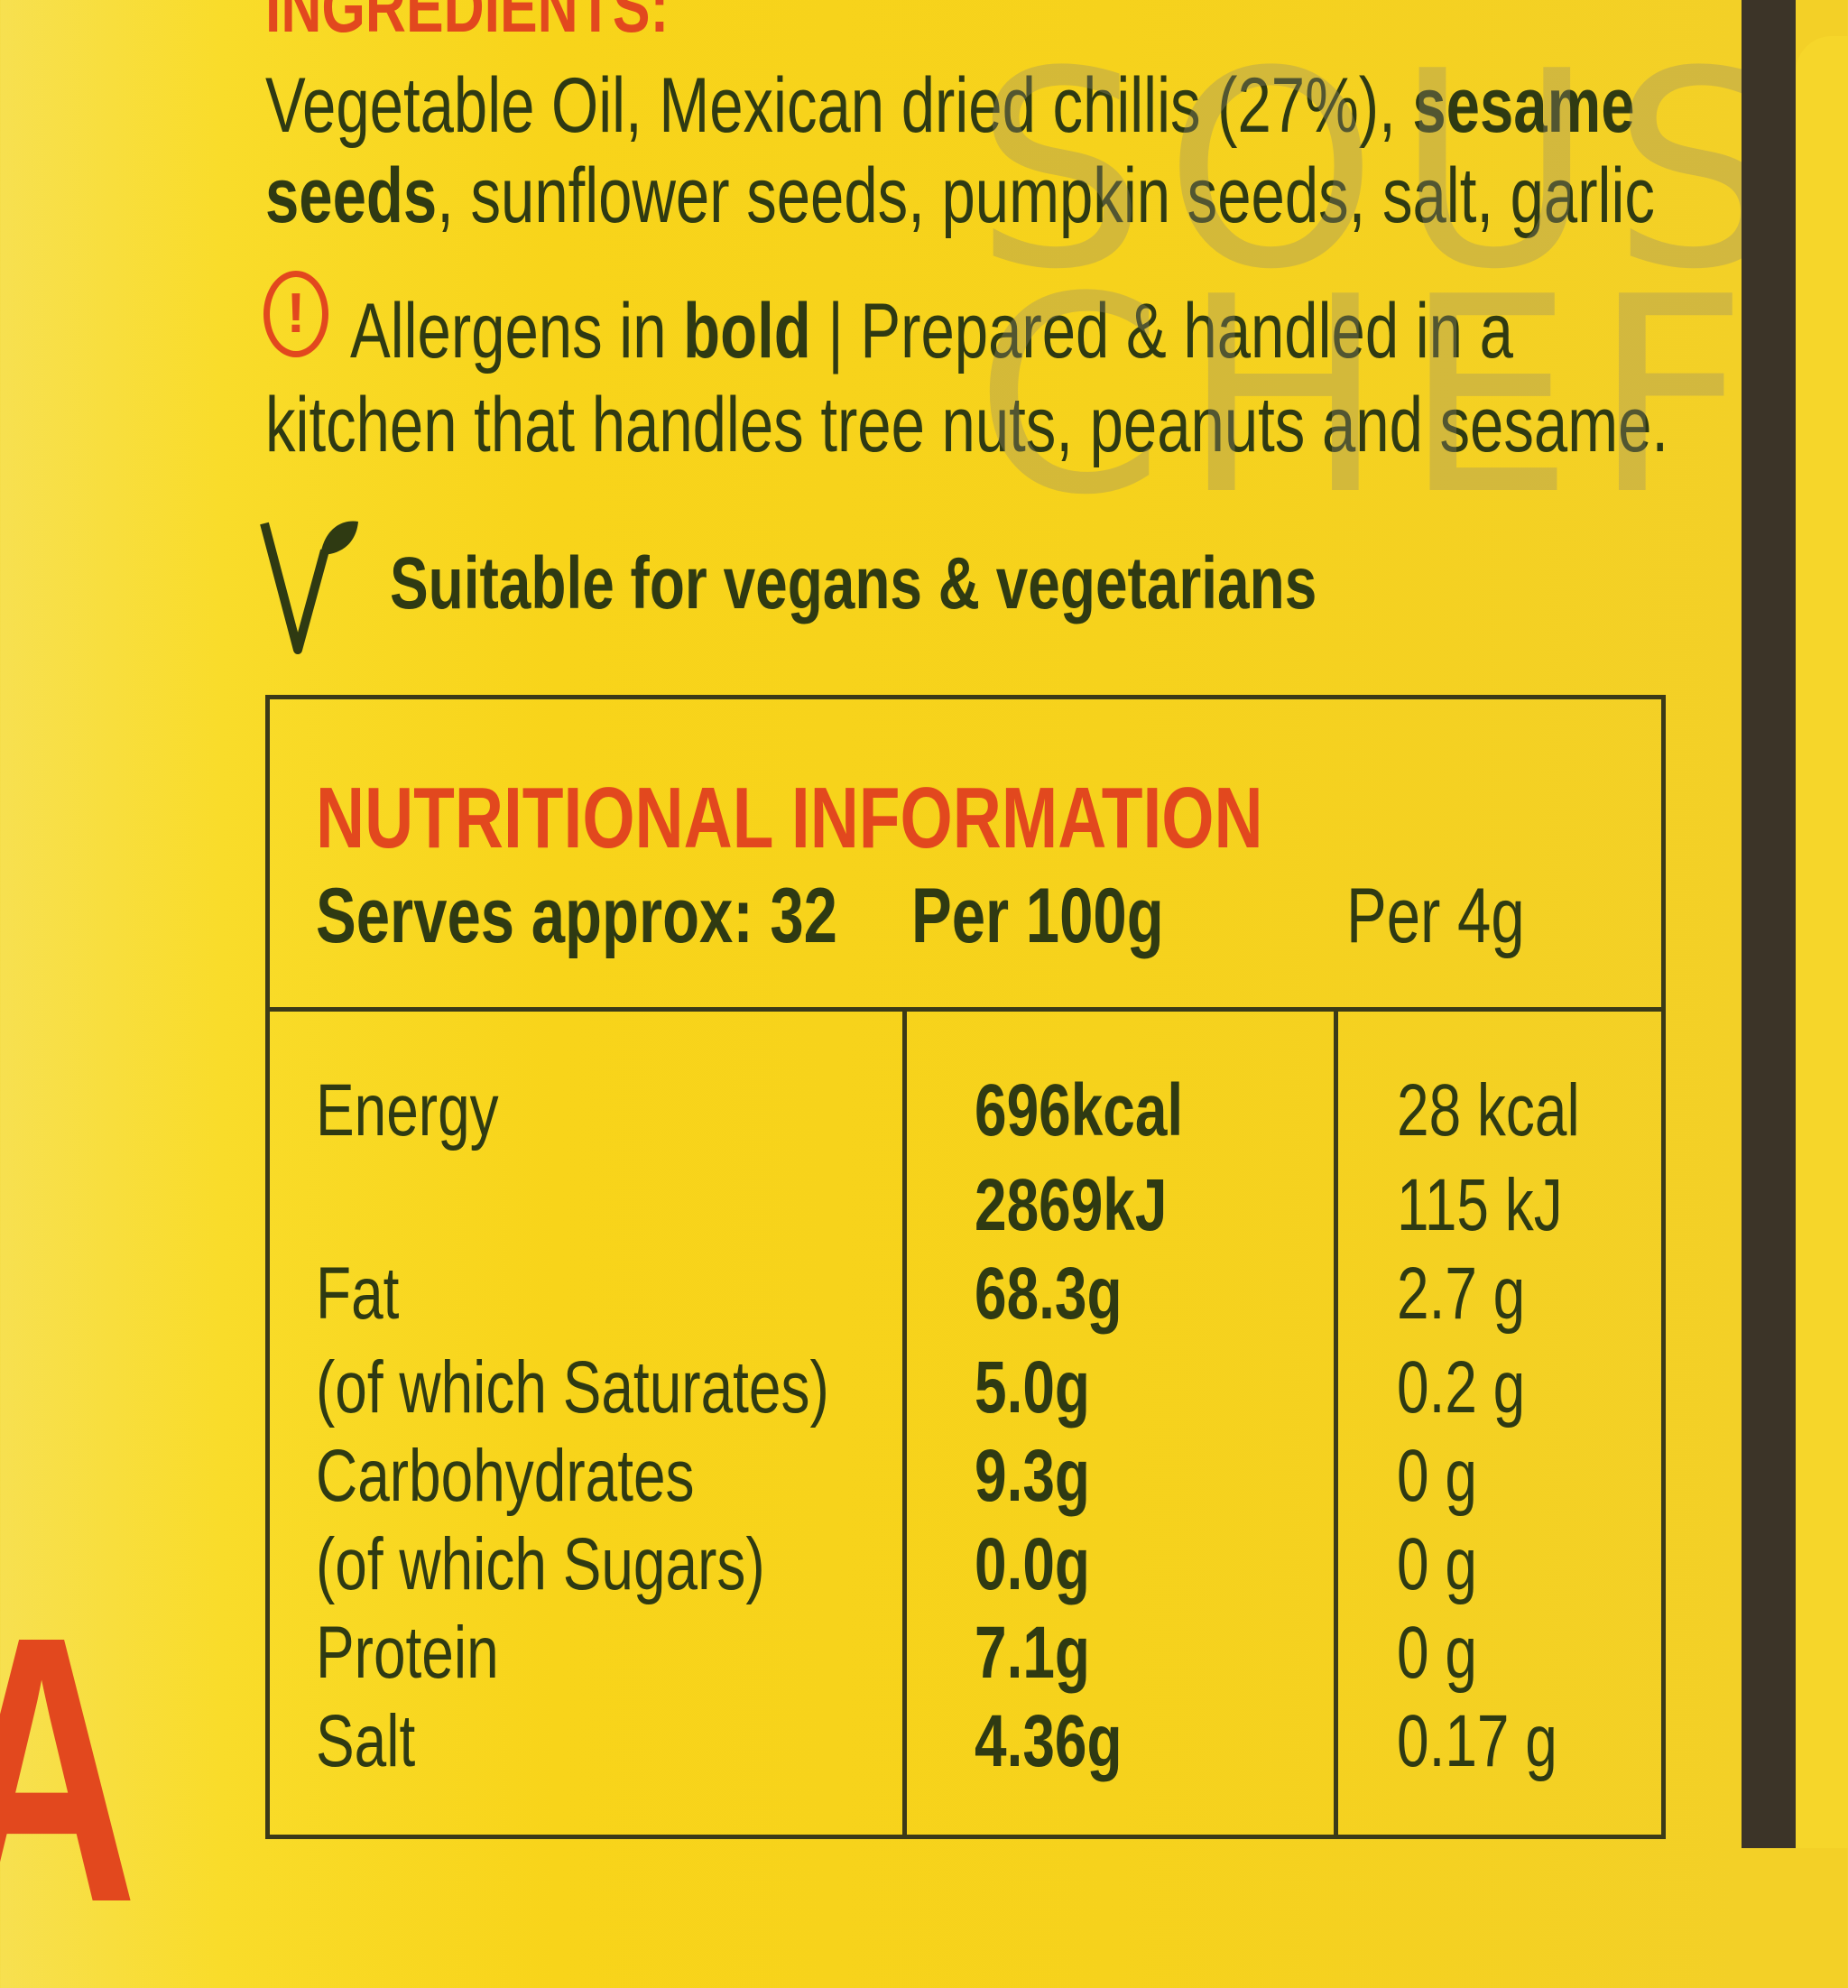 This screenshot has height=1988, width=1848. Describe the element at coordinates (358, 1294) in the screenshot. I see `nutrient-label: Fat` at that location.